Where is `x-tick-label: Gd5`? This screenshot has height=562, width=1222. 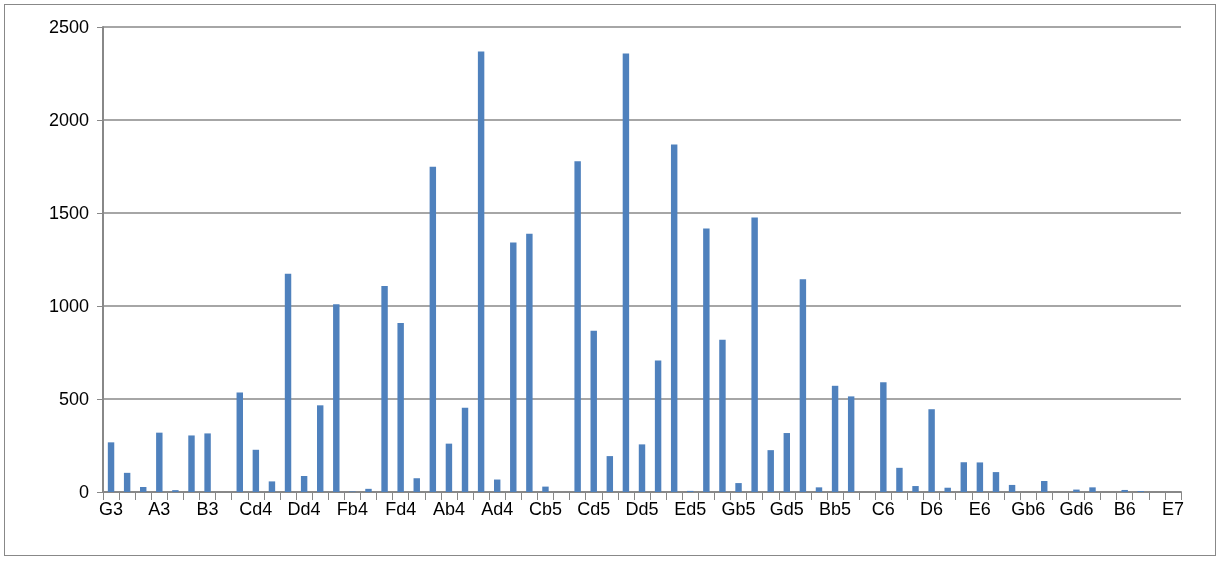
x-tick-label: Gd5 is located at coordinates (786, 509).